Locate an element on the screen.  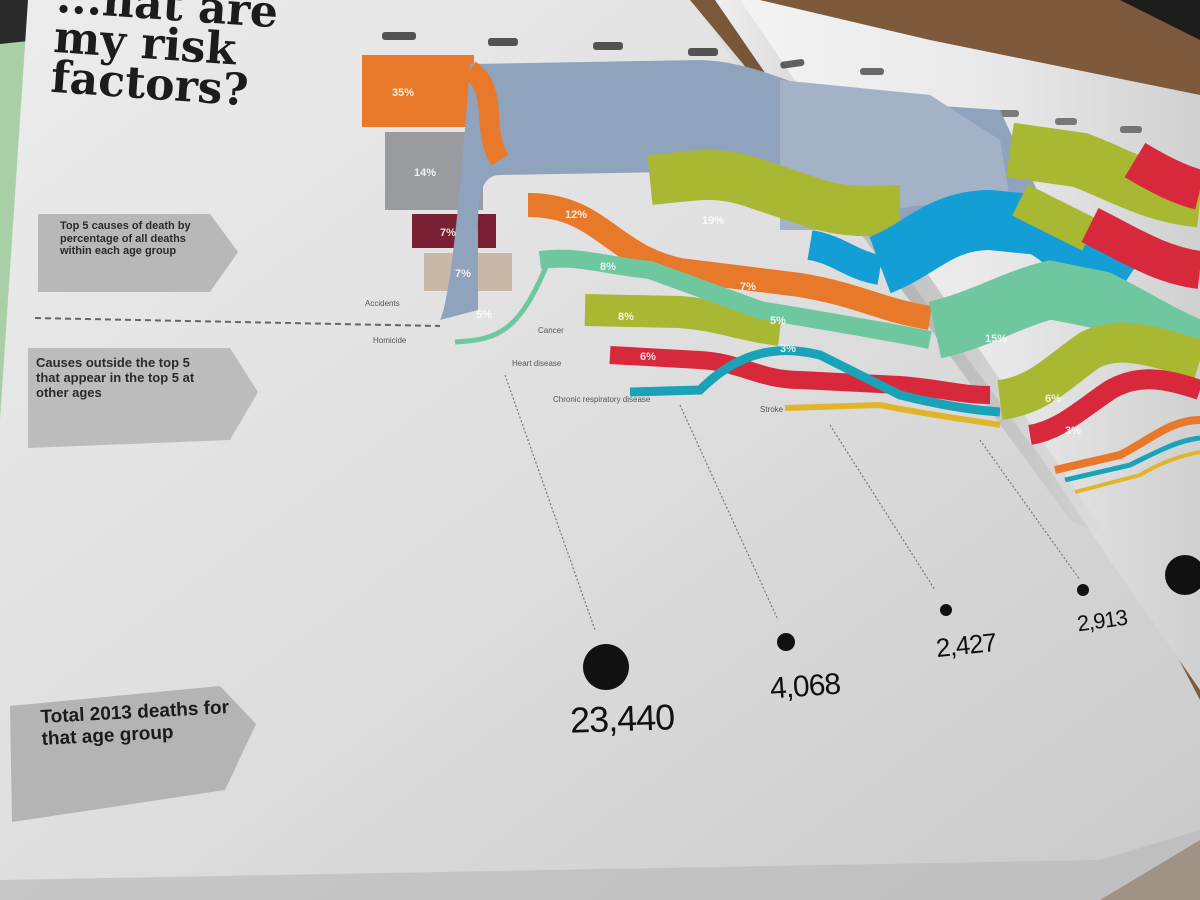
total-deaths-1: 23,440 is located at coordinates (622, 718).